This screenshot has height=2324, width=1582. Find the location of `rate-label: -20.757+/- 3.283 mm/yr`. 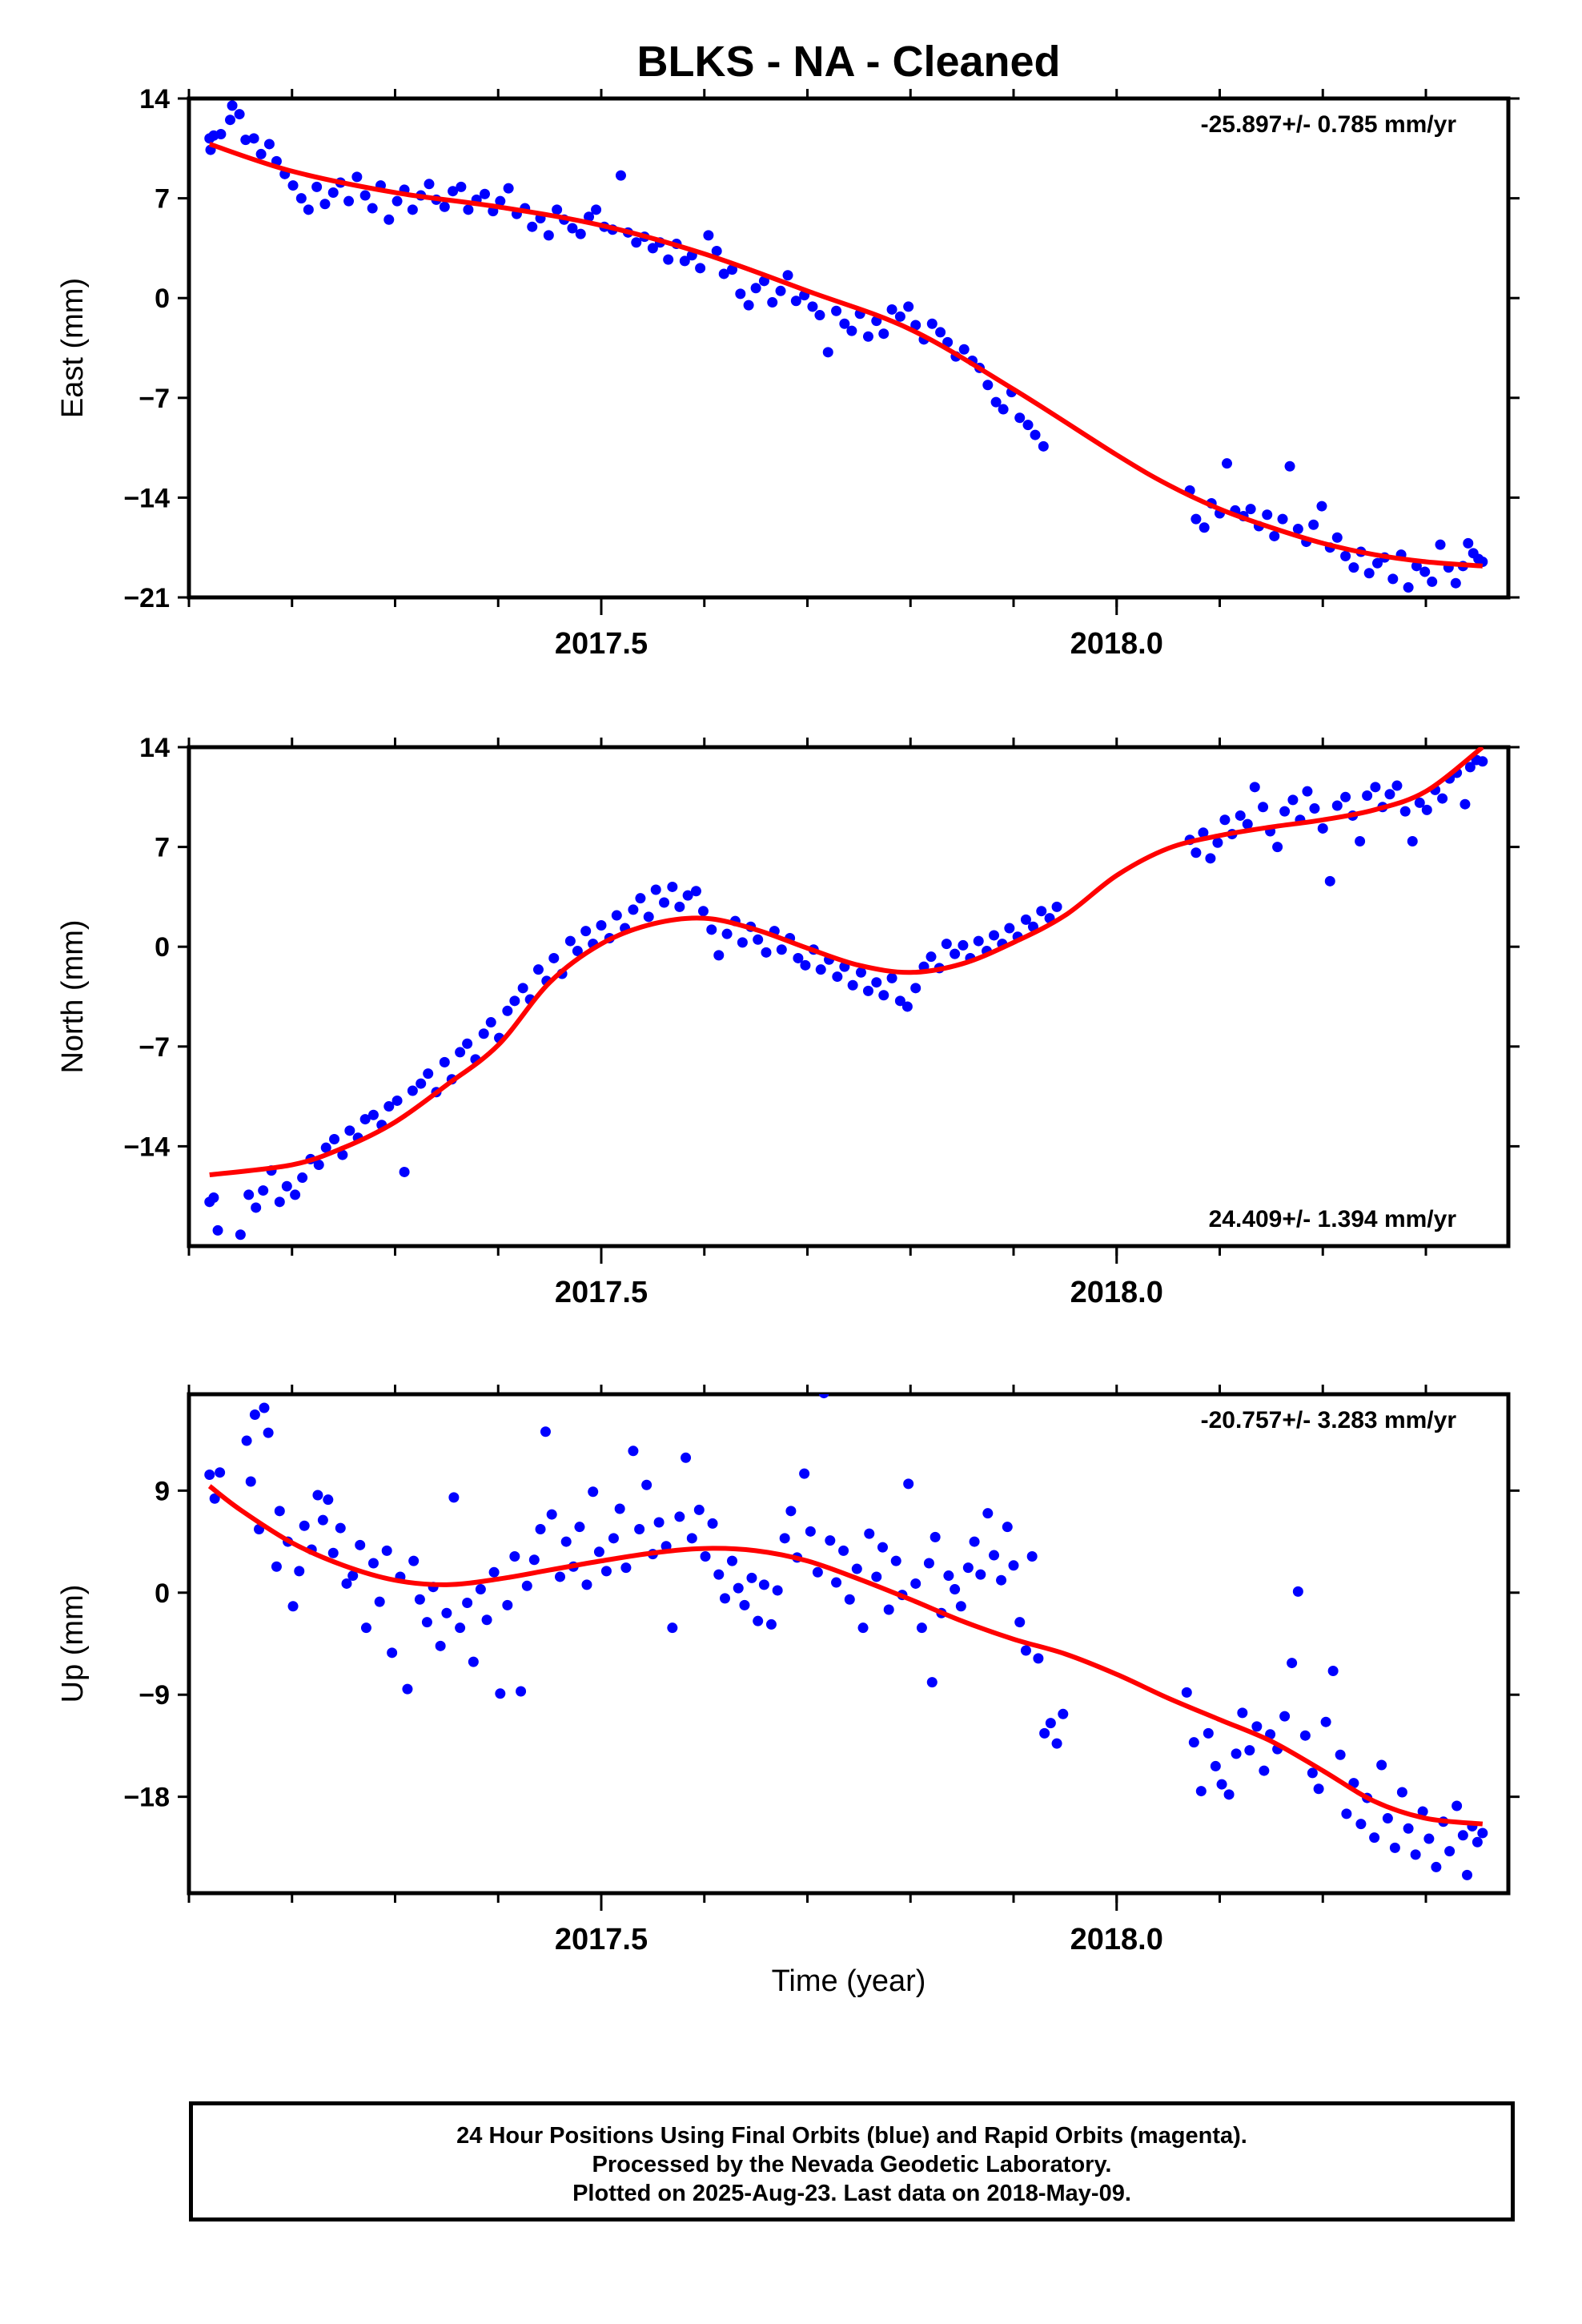

rate-label: -20.757+/- 3.283 mm/yr is located at coordinates (1329, 1420).